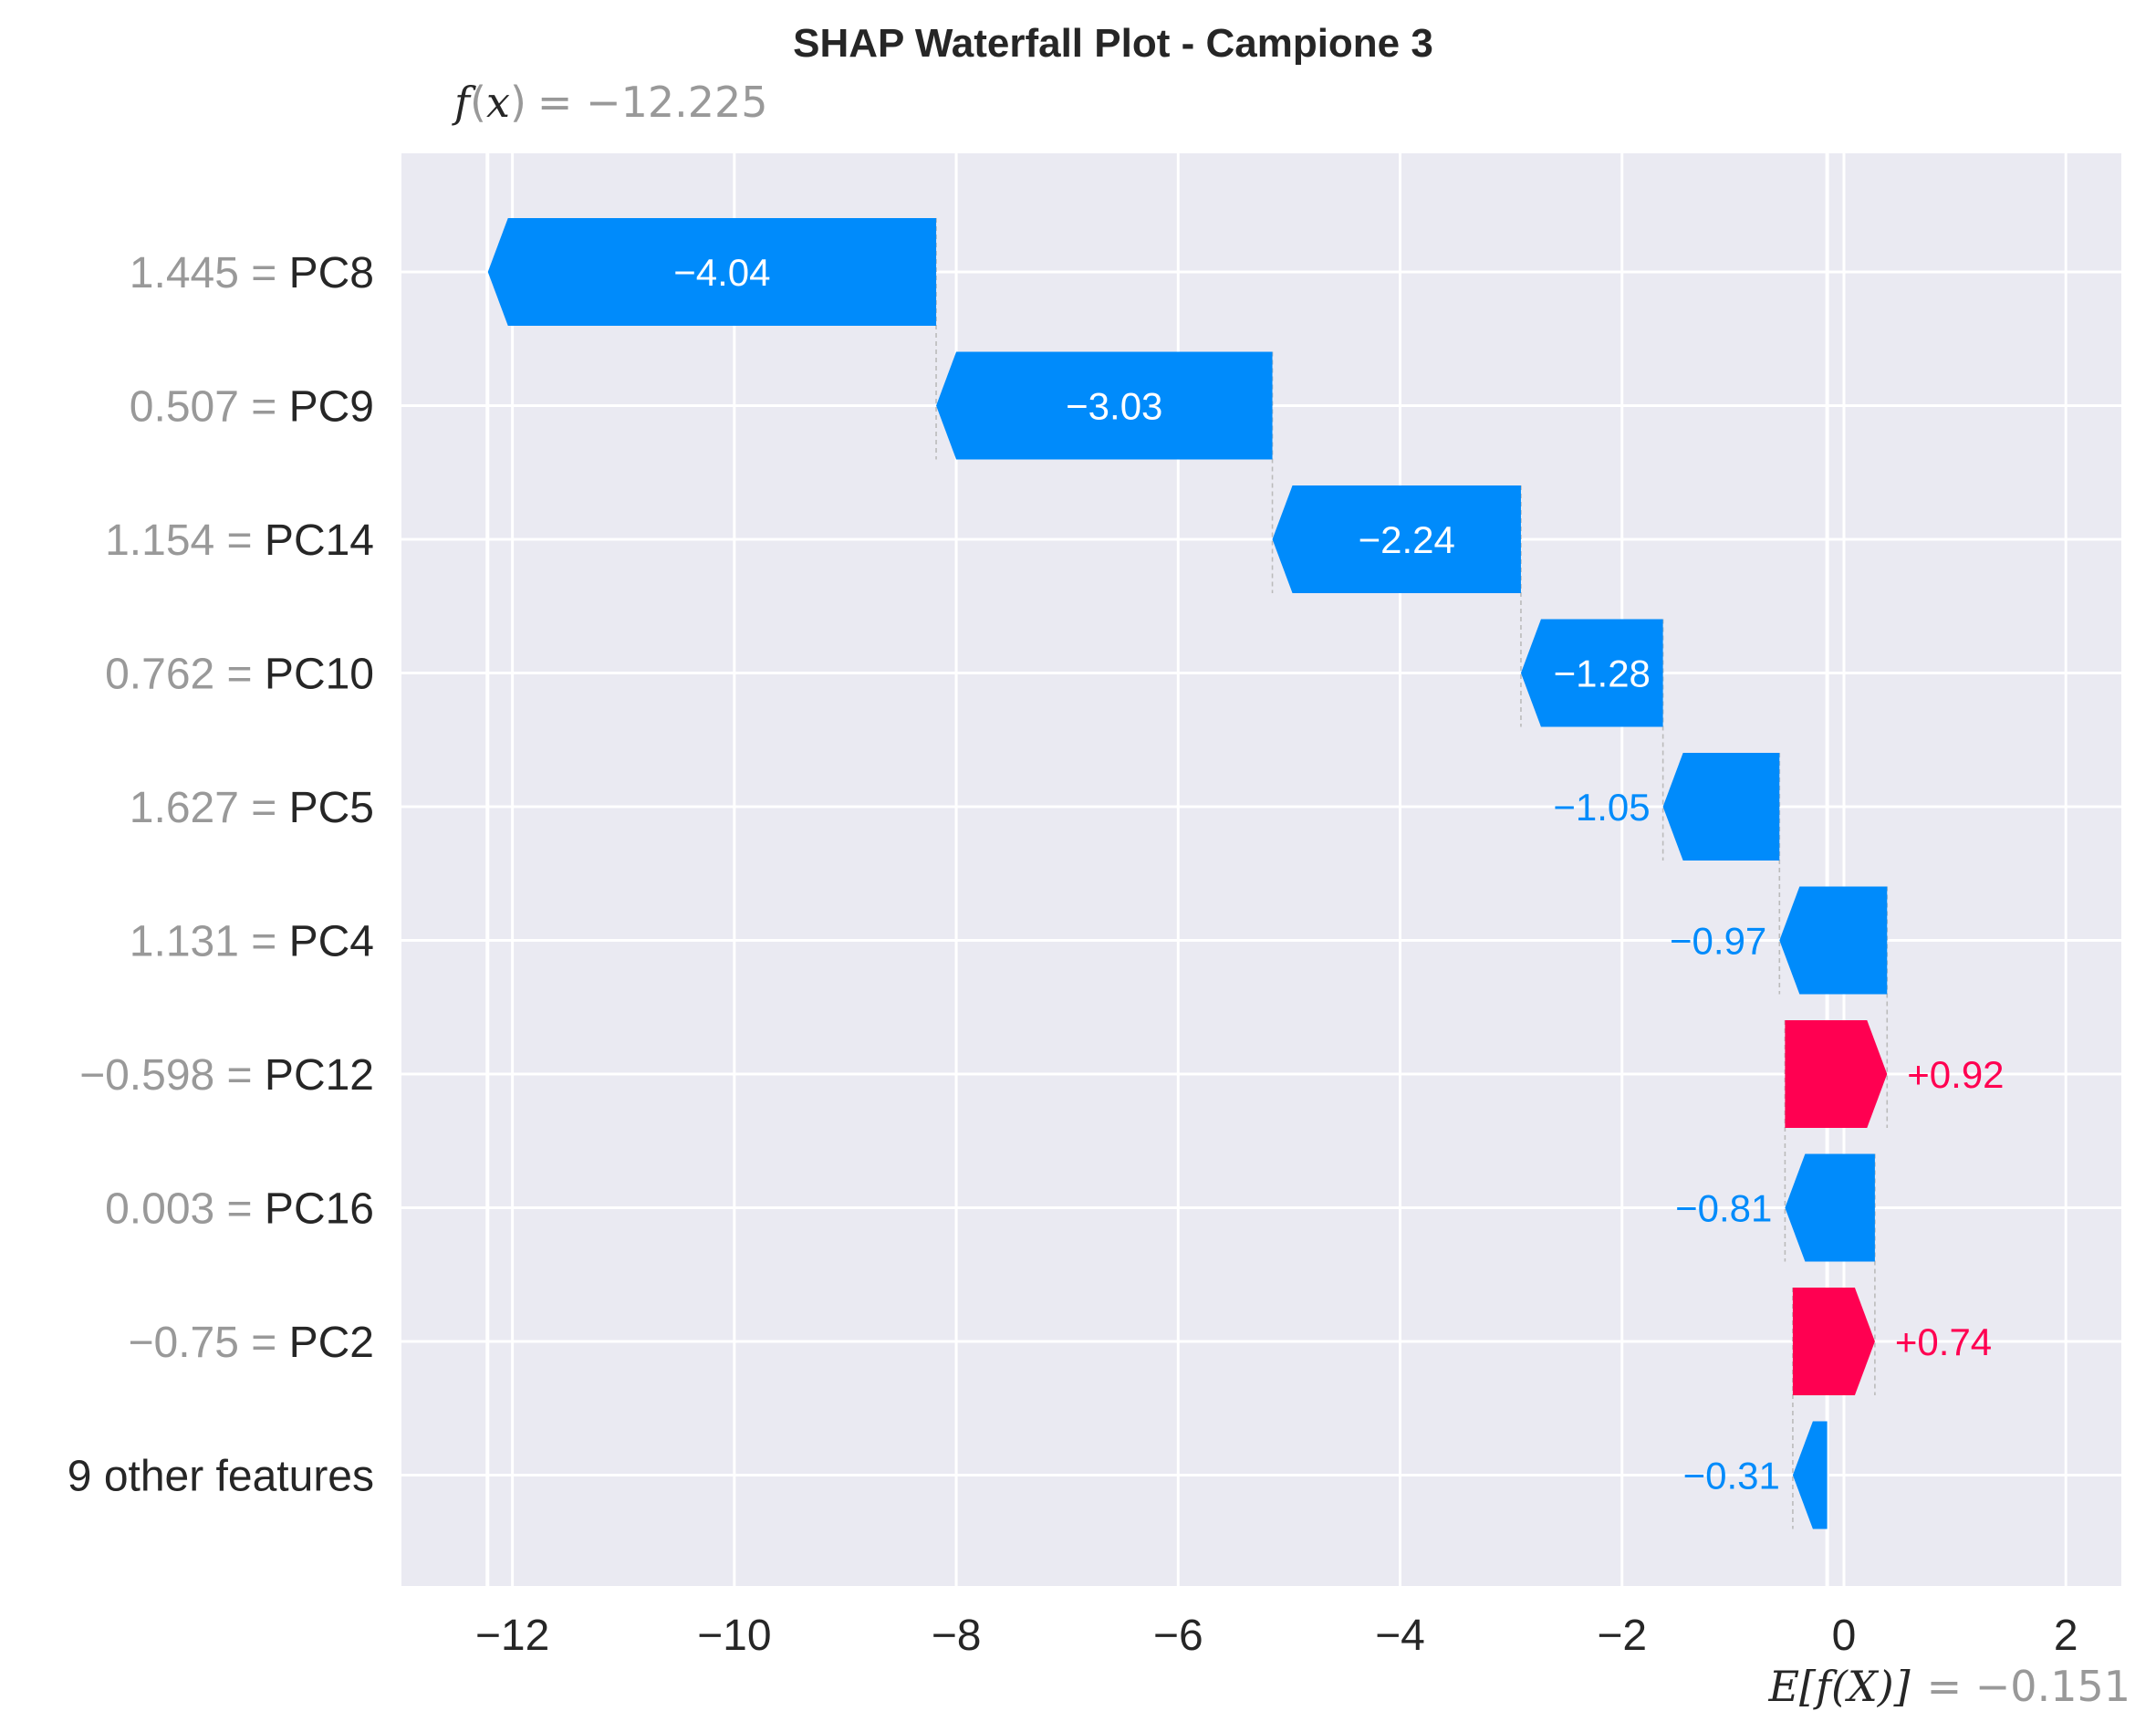  Describe the element at coordinates (957, 1636) in the screenshot. I see `x-tick-label: −8` at that location.